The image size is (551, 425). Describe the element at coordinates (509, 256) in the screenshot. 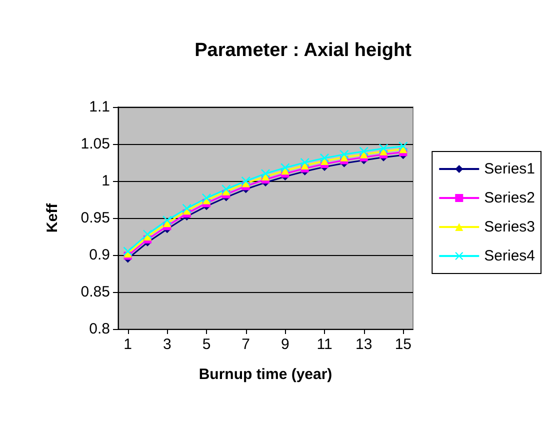

I see `legend-label: Series4` at that location.